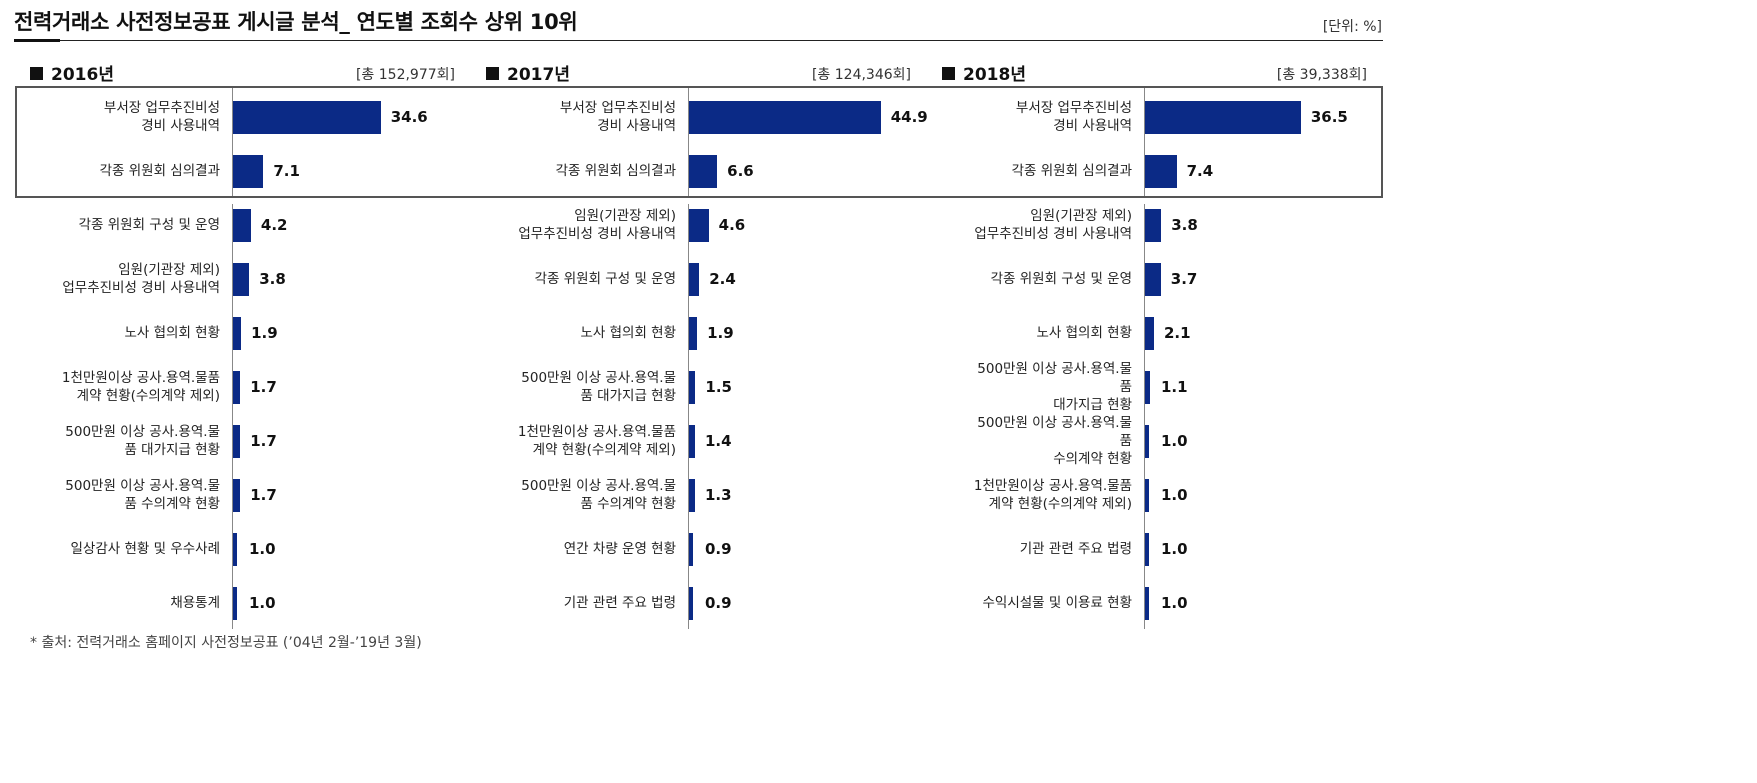 Image resolution: width=1757 pixels, height=783 pixels. I want to click on value-label: 44.9, so click(909, 117).